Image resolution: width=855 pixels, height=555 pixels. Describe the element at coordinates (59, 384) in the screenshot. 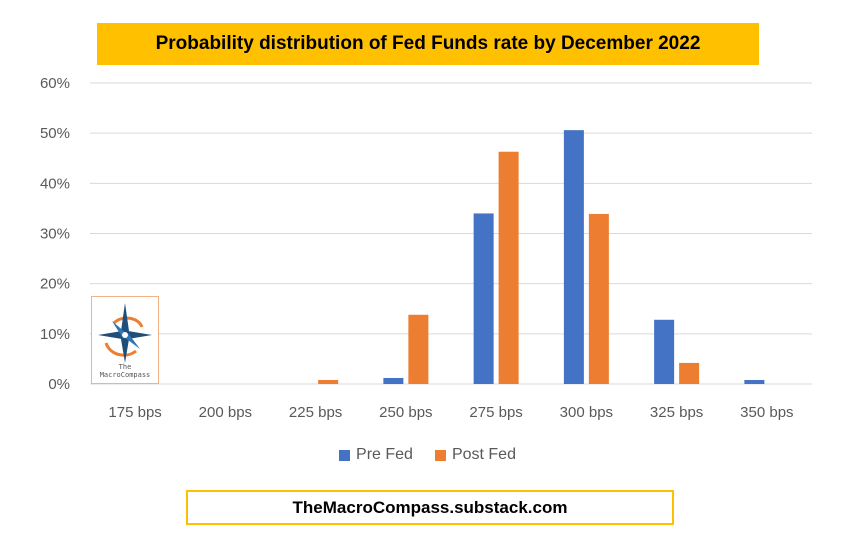

I see `y-tick-label: 0%` at that location.